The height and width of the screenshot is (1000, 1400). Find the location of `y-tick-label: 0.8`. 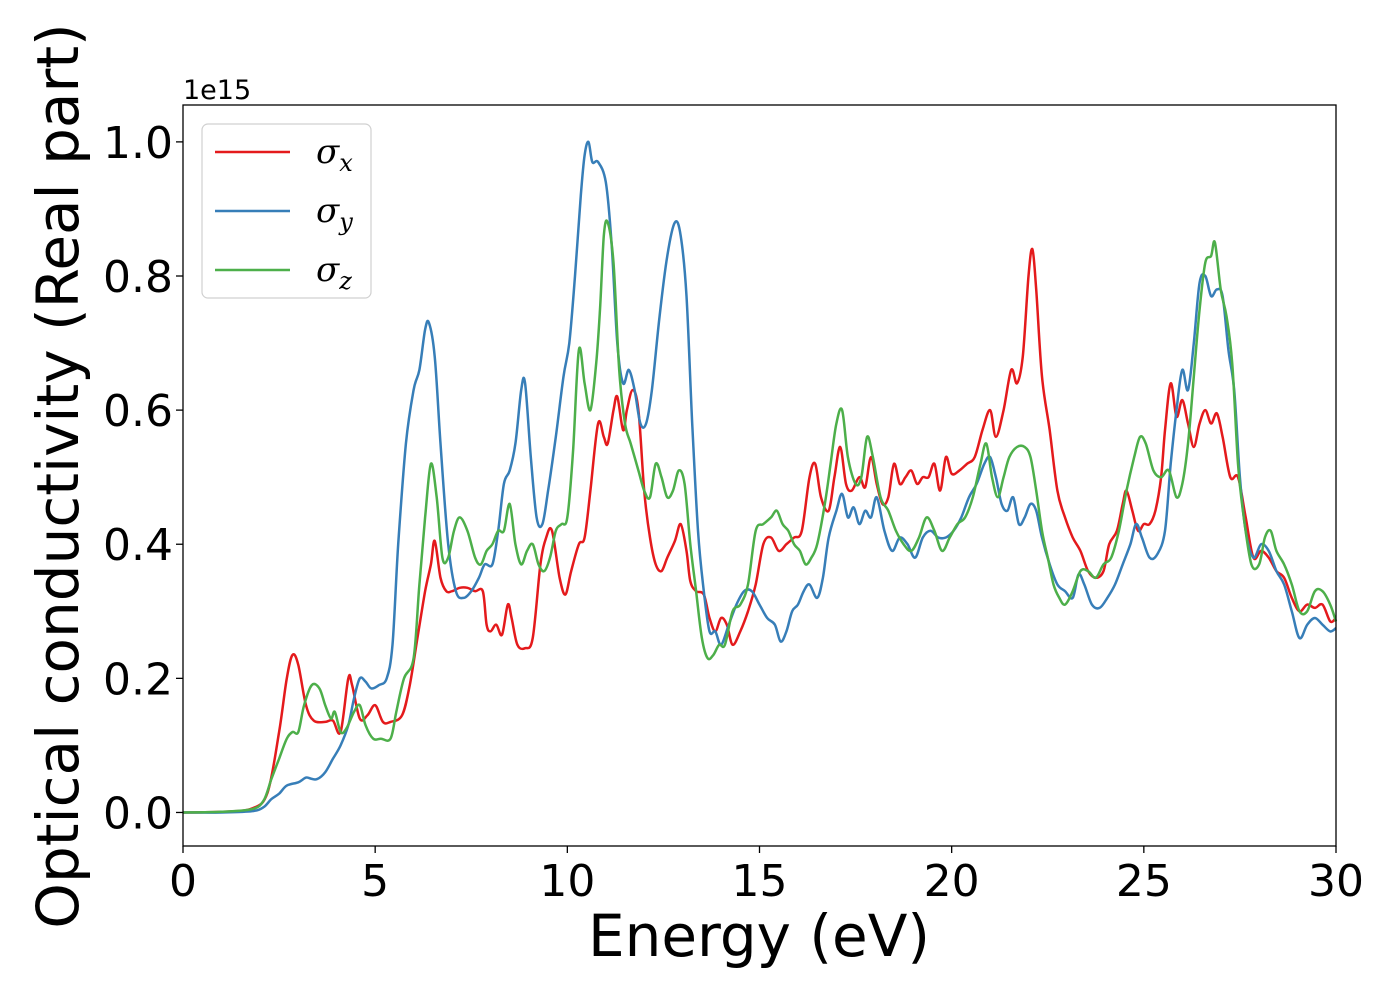

y-tick-label: 0.8 is located at coordinates (138, 277).